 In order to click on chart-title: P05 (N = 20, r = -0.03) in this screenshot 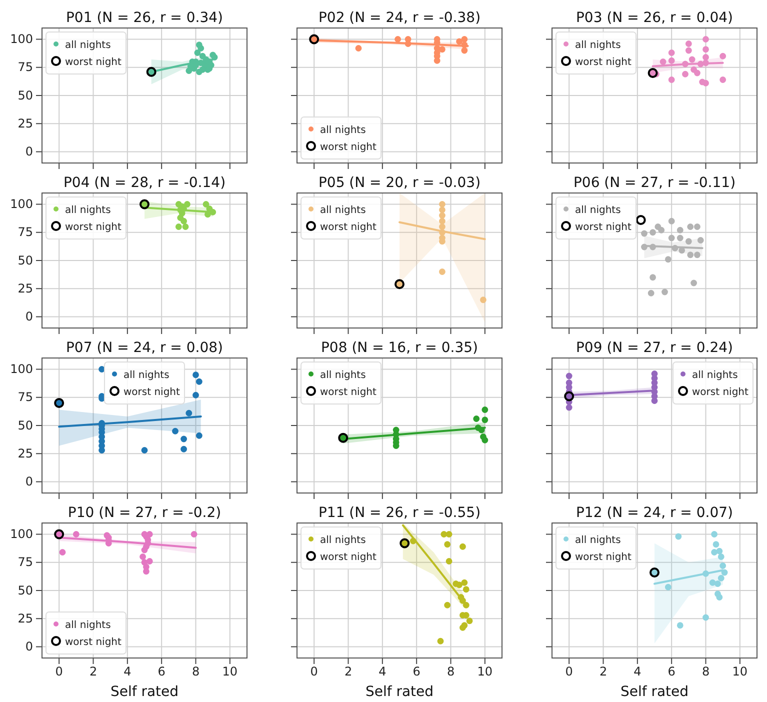, I will do `click(399, 183)`.